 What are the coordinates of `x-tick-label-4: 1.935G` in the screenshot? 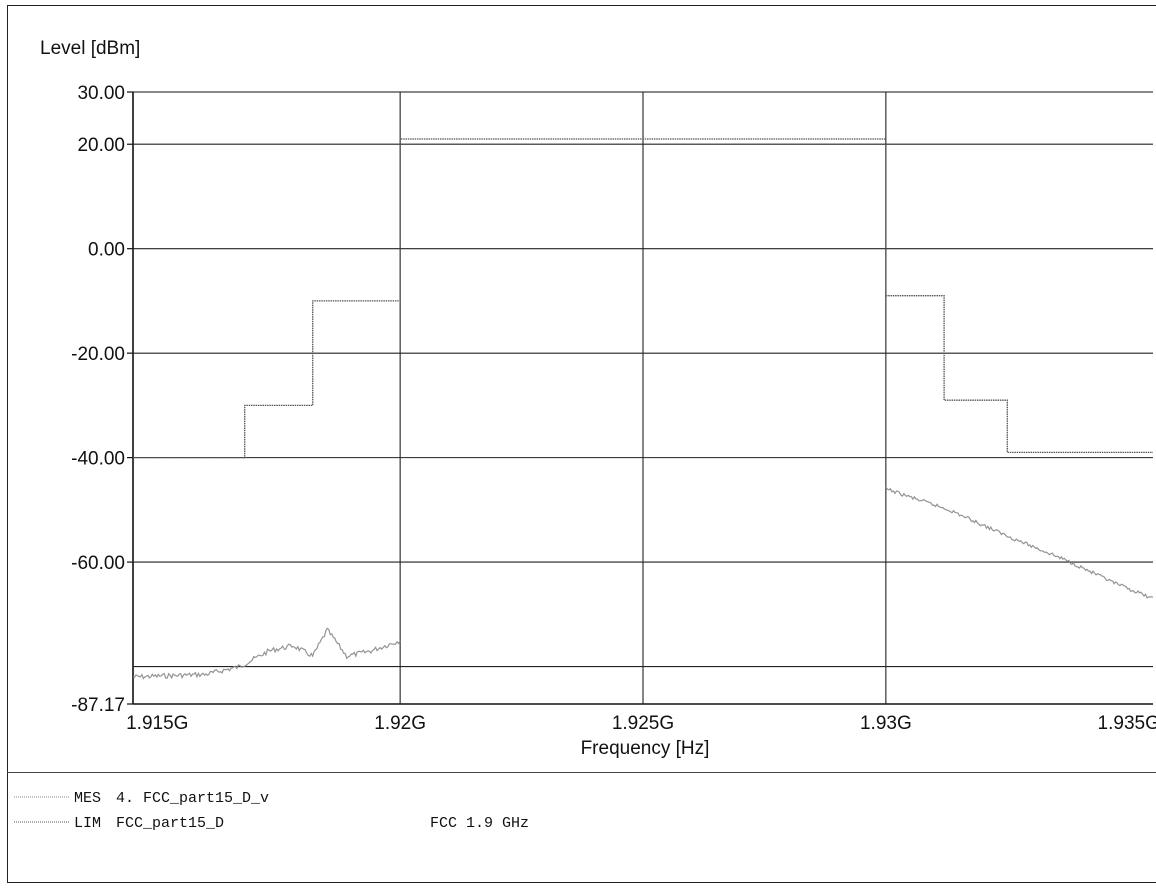 It's located at (1127, 723).